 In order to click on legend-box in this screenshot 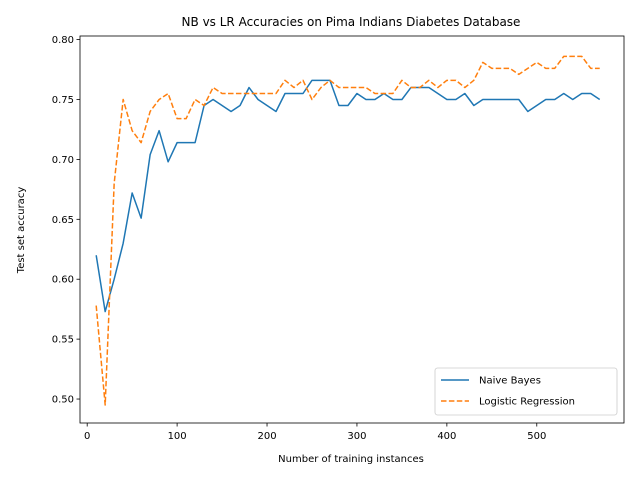, I will do `click(526, 391)`.